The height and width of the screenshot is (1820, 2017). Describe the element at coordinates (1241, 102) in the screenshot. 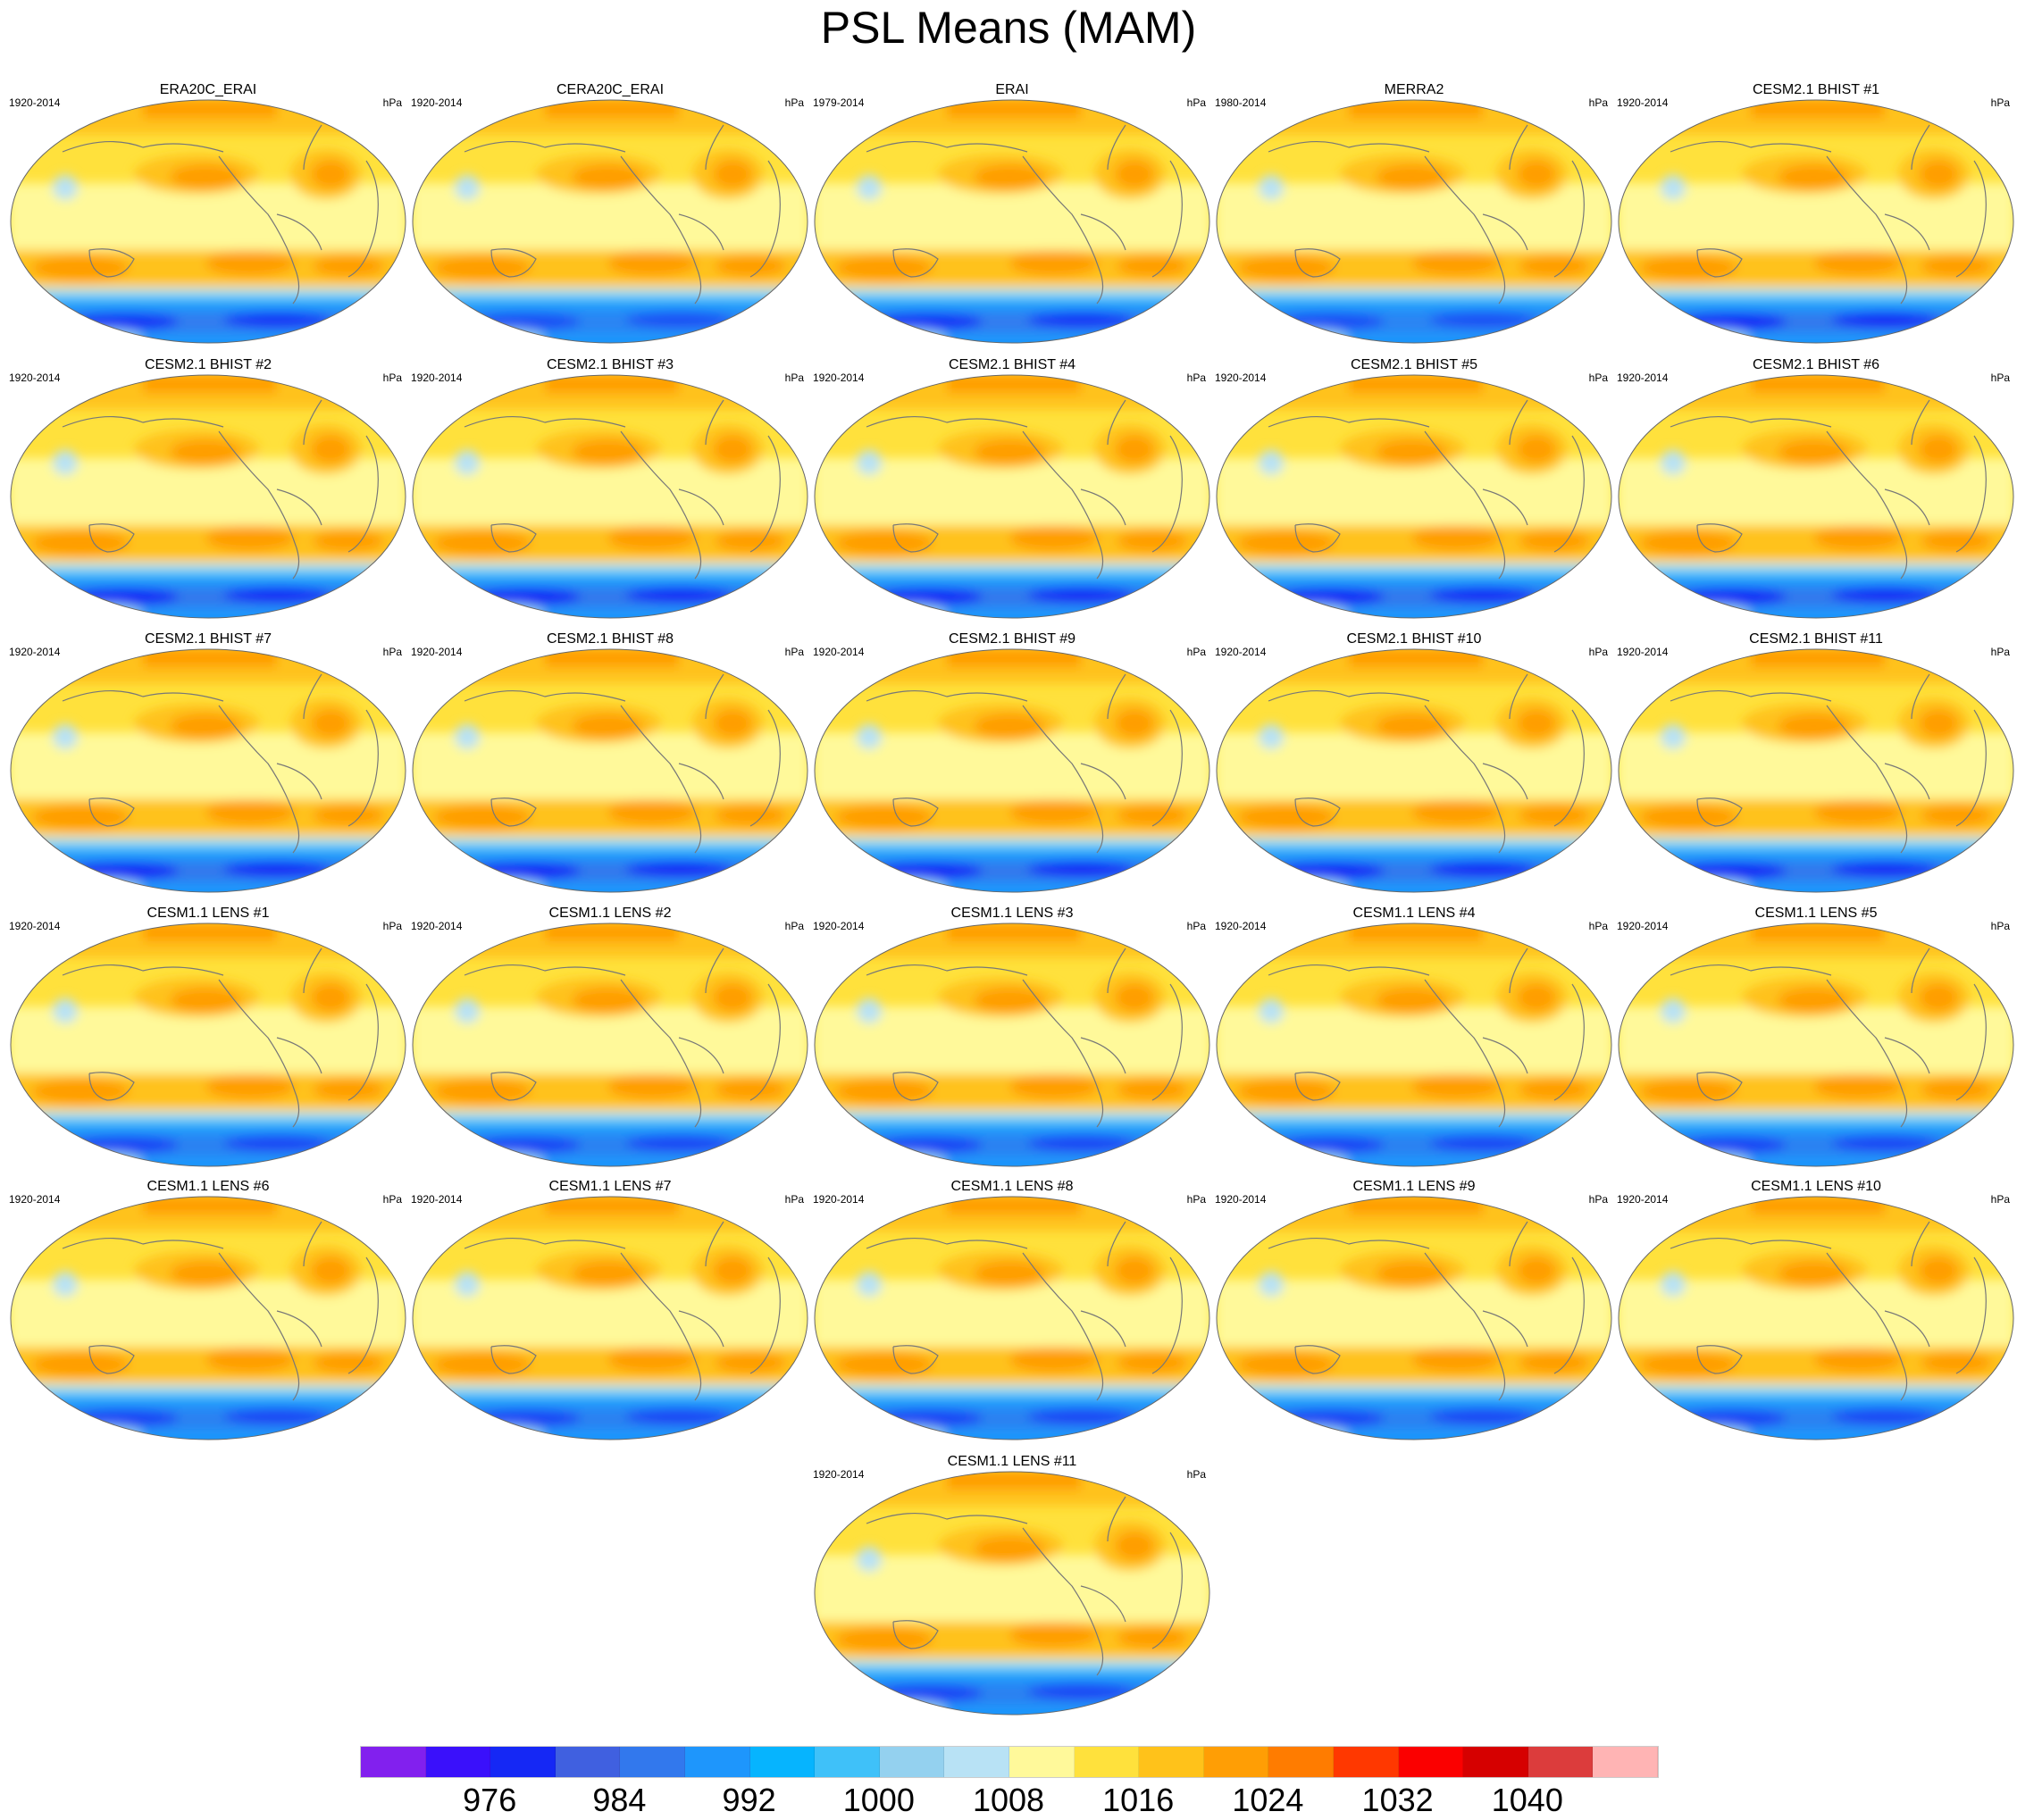

I see `panel-years: 1980-2014` at that location.